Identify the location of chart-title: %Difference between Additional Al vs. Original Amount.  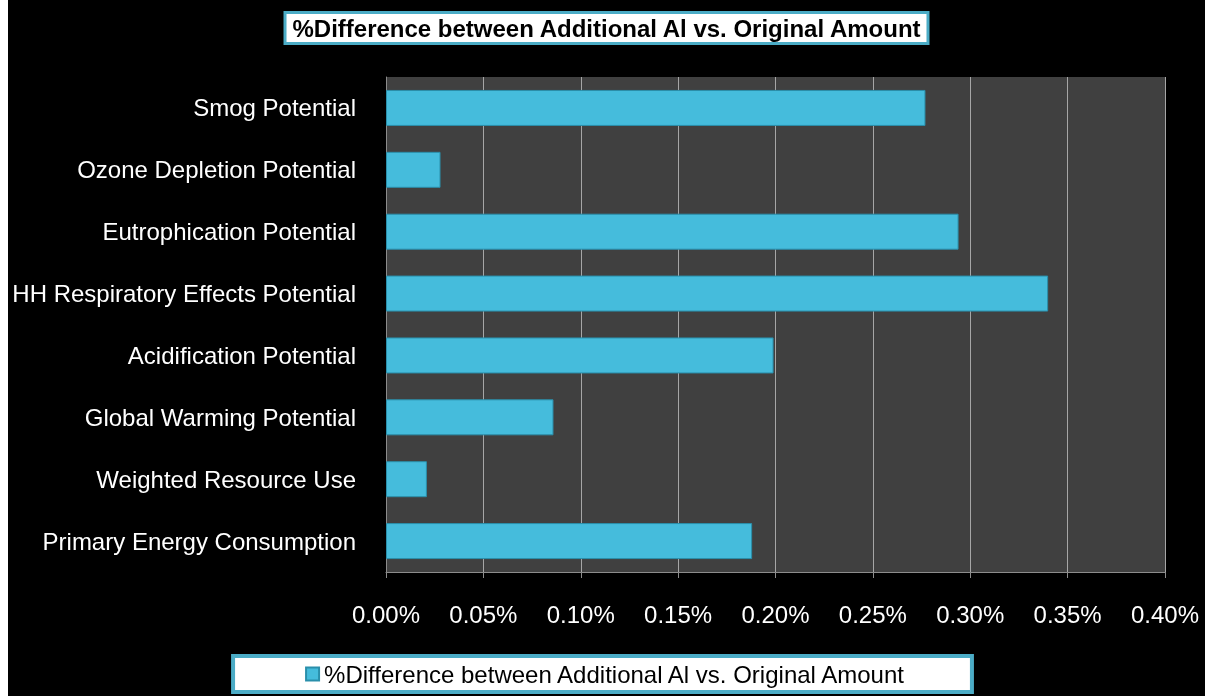
(606, 28).